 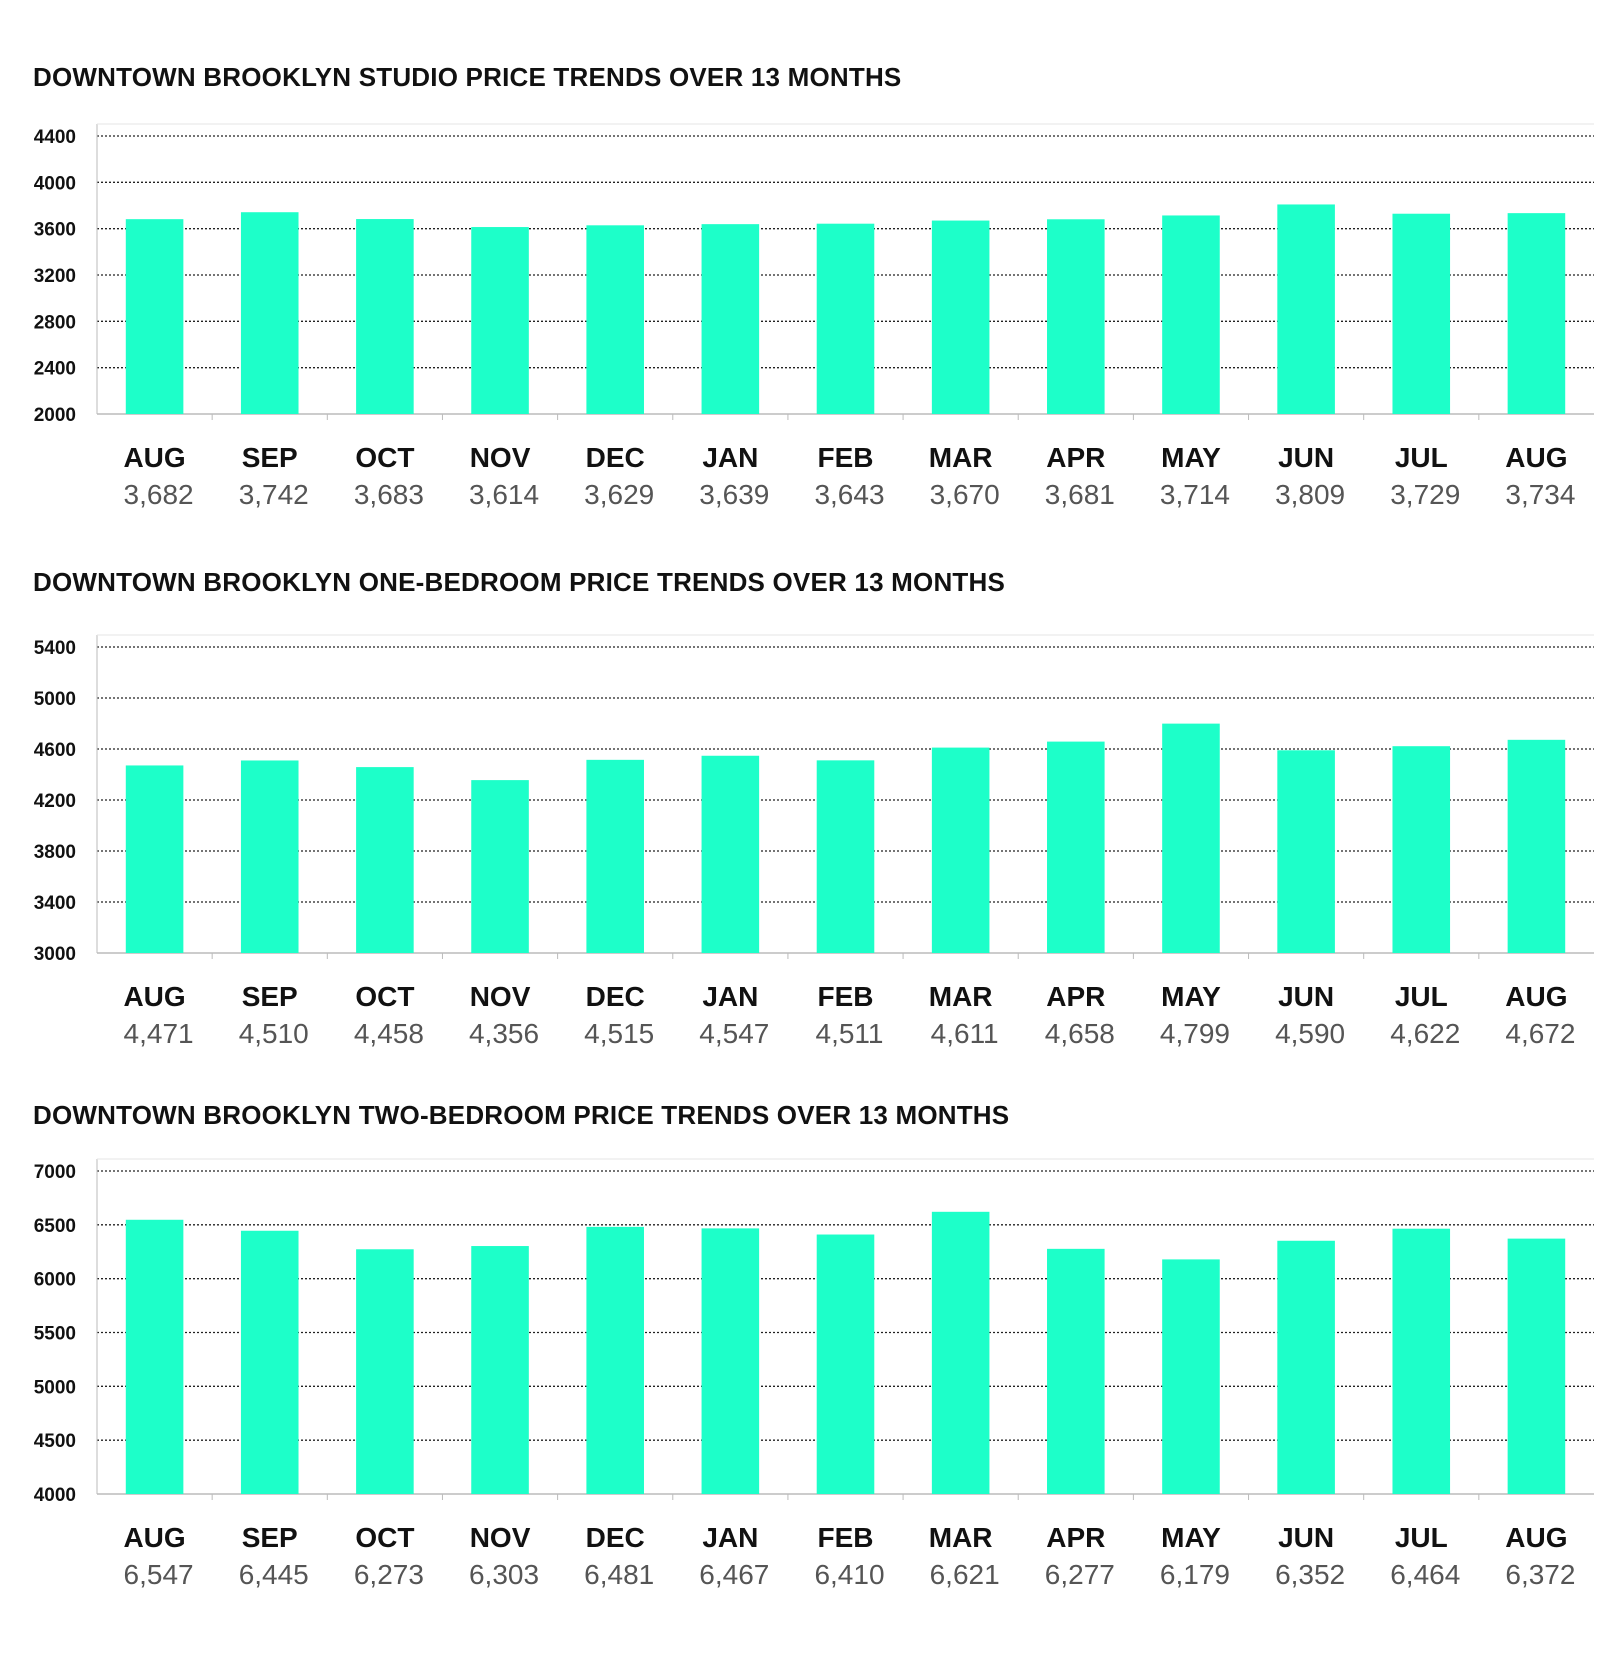 What do you see at coordinates (504, 494) in the screenshot?
I see `value-label: 3,614` at bounding box center [504, 494].